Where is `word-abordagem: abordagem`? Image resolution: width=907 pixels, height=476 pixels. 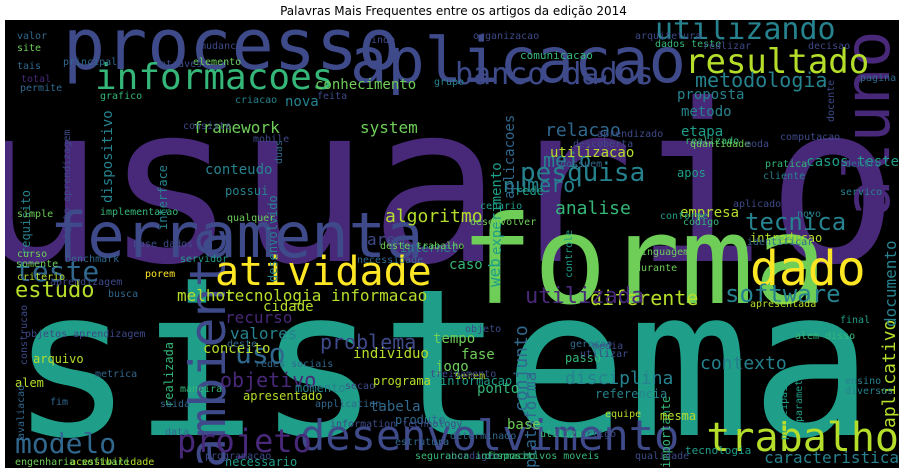 word-abordagem: abordagem is located at coordinates (472, 456).